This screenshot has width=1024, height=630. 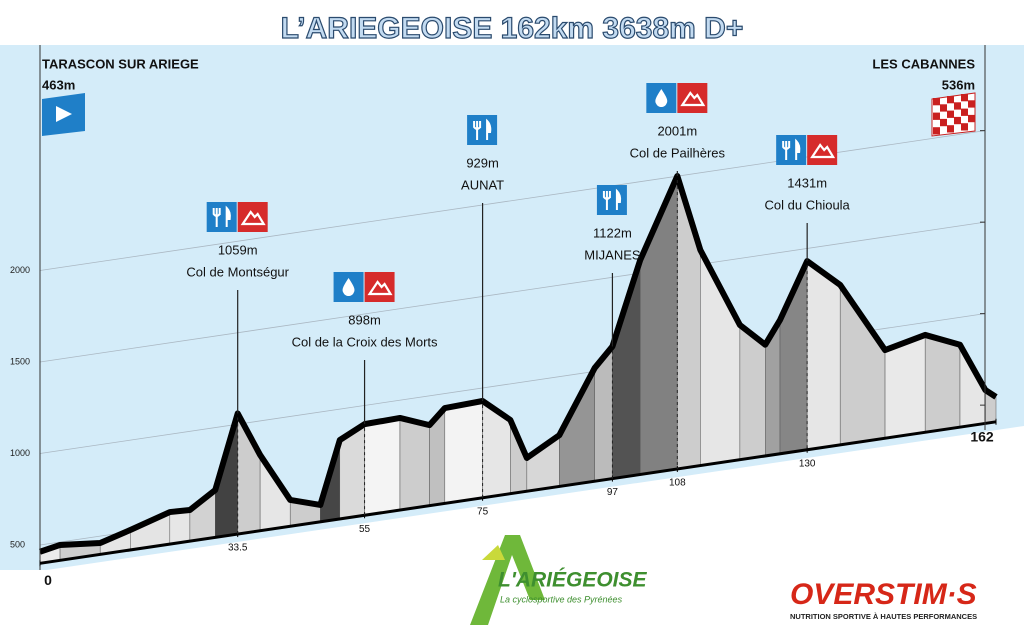 I want to click on y-tick-label: 1500, so click(x=20, y=361).